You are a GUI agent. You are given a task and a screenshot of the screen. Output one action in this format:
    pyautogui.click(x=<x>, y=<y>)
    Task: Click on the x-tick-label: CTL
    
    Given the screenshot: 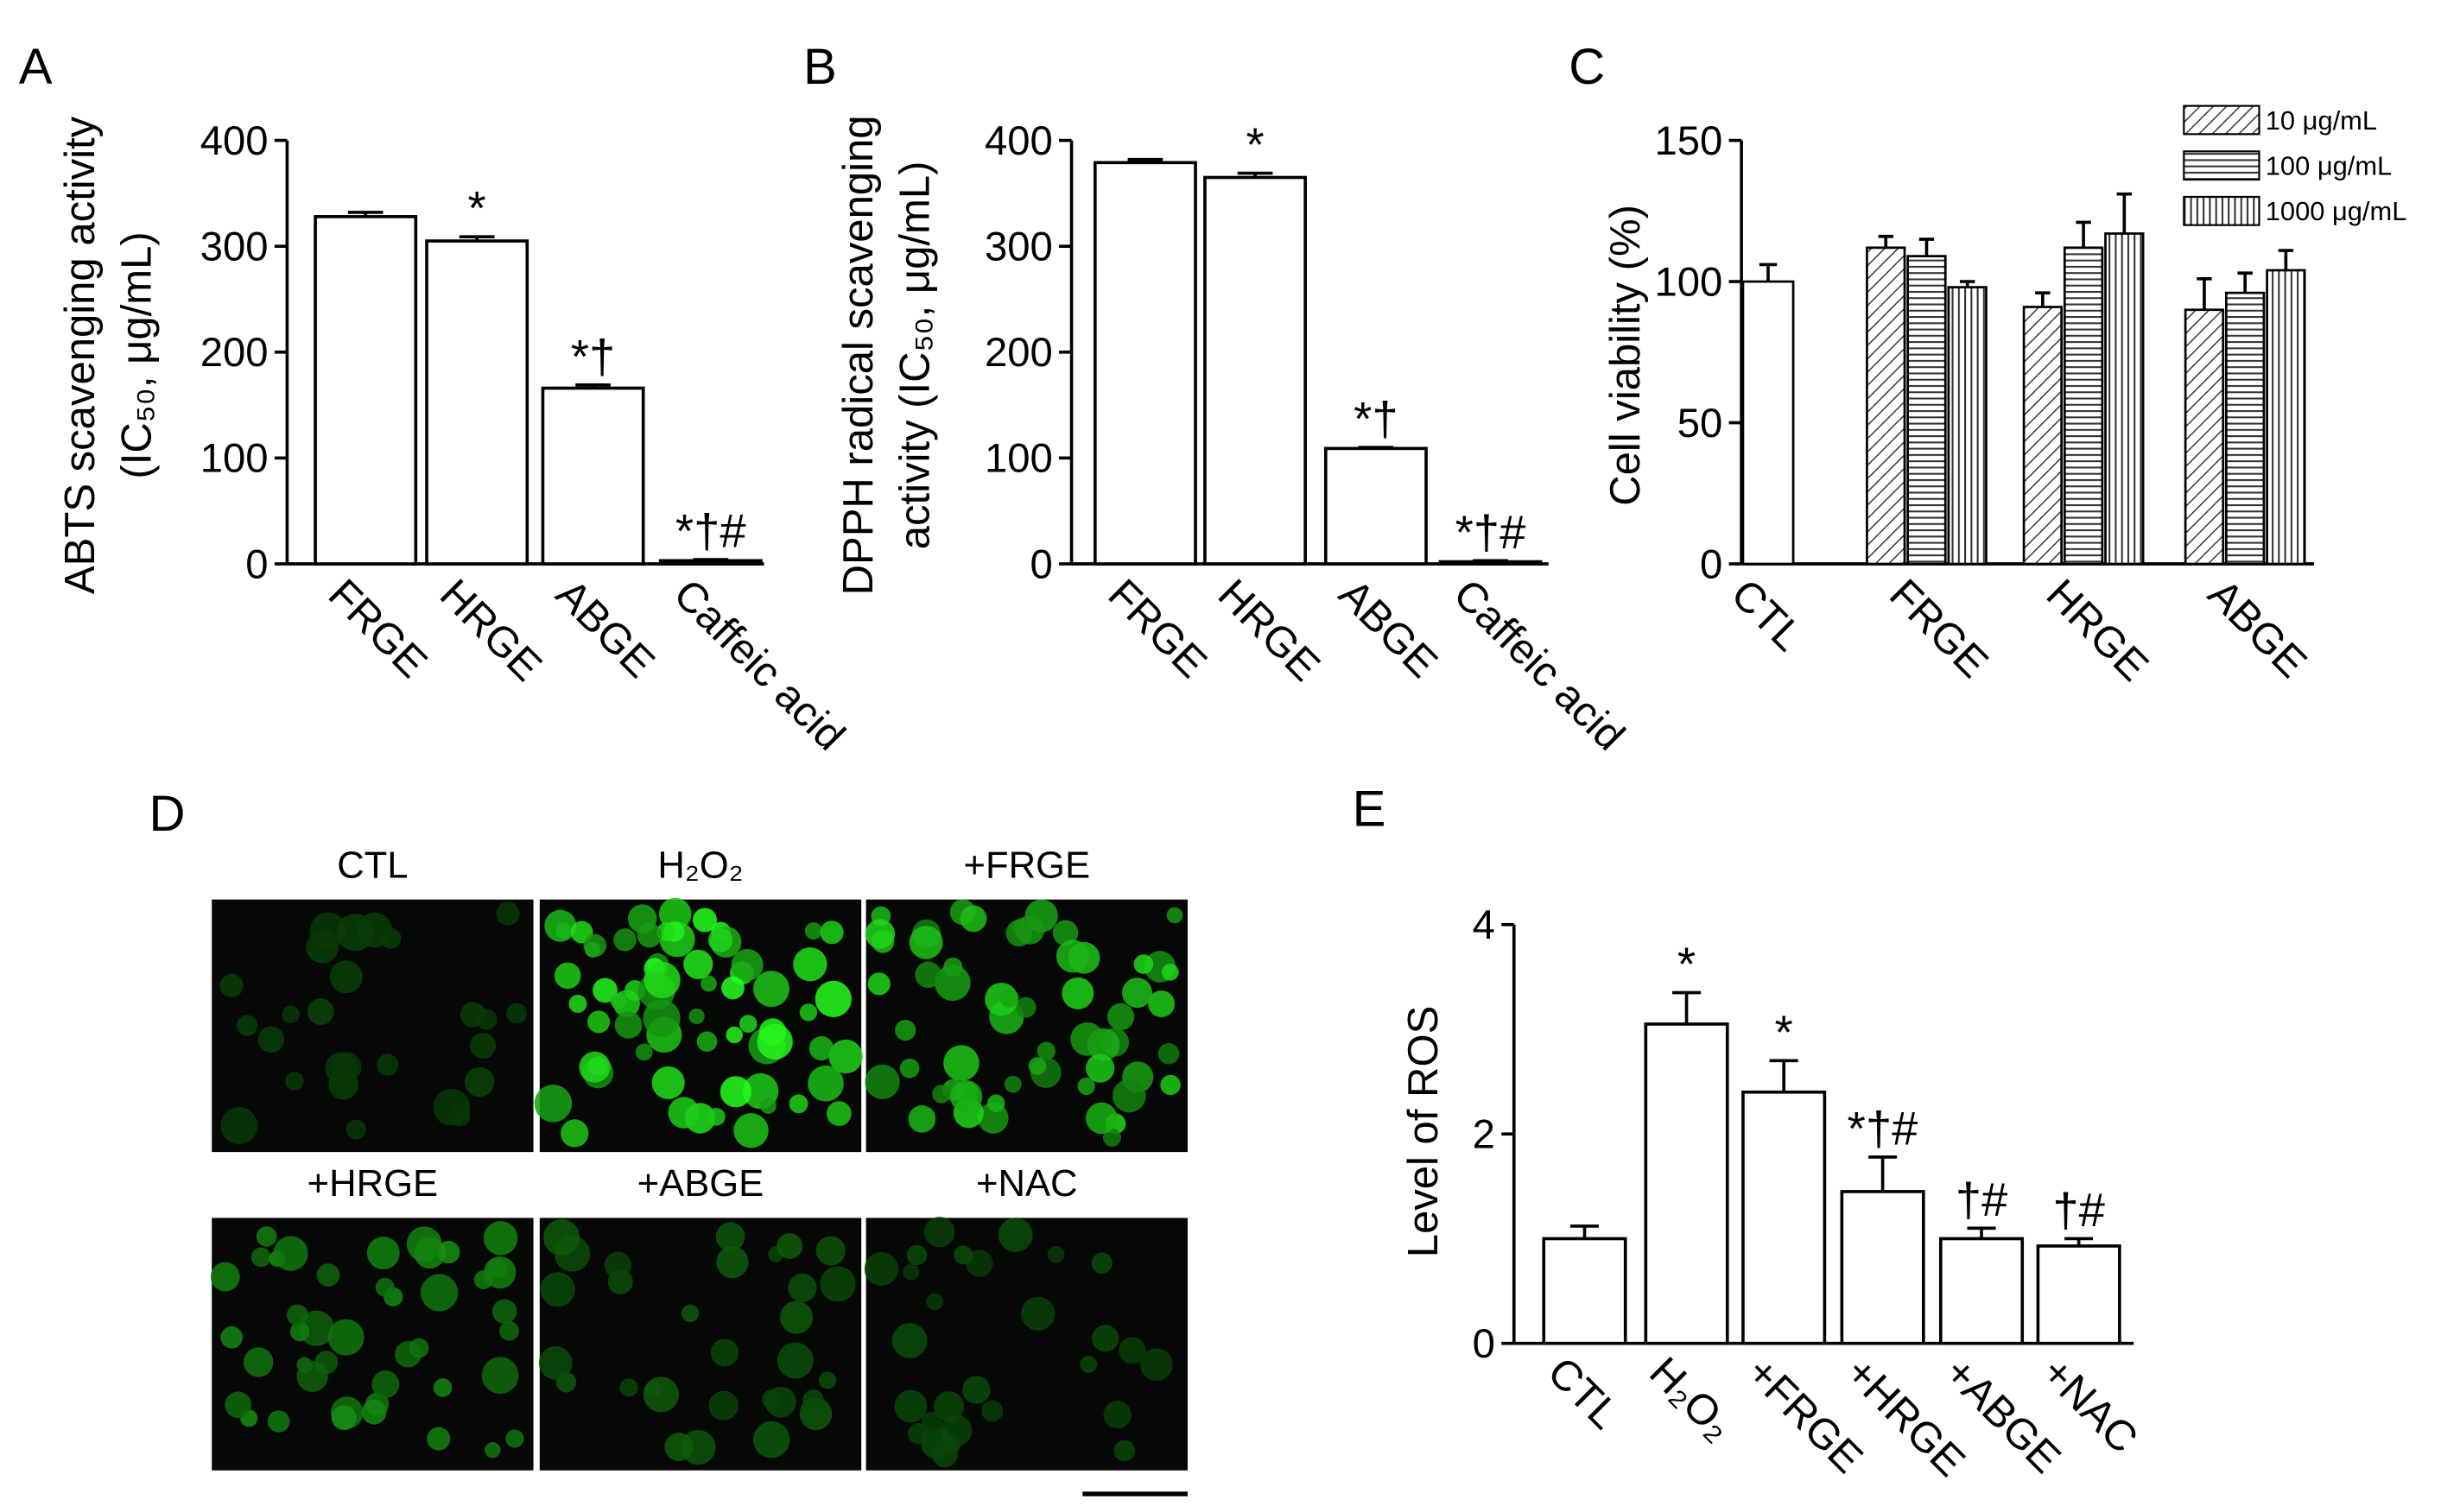 What is the action you would take?
    pyautogui.click(x=1767, y=616)
    